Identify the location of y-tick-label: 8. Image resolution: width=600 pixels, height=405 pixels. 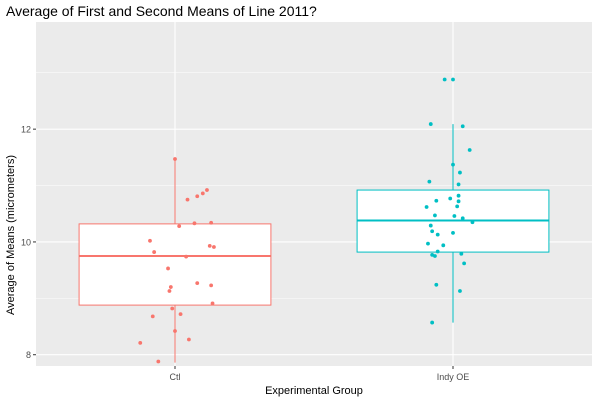
(28, 355).